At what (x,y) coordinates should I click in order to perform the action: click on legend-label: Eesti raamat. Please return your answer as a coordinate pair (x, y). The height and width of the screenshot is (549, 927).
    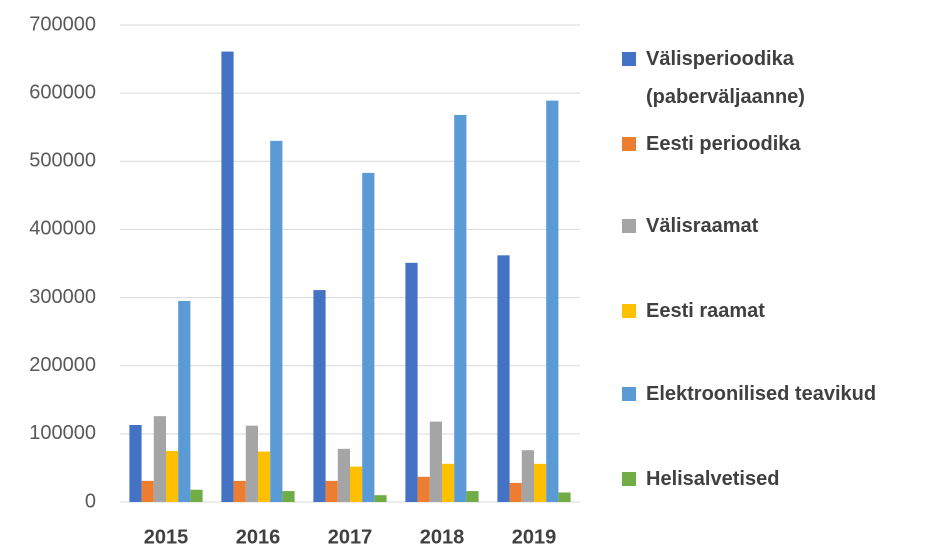
    Looking at the image, I should click on (705, 311).